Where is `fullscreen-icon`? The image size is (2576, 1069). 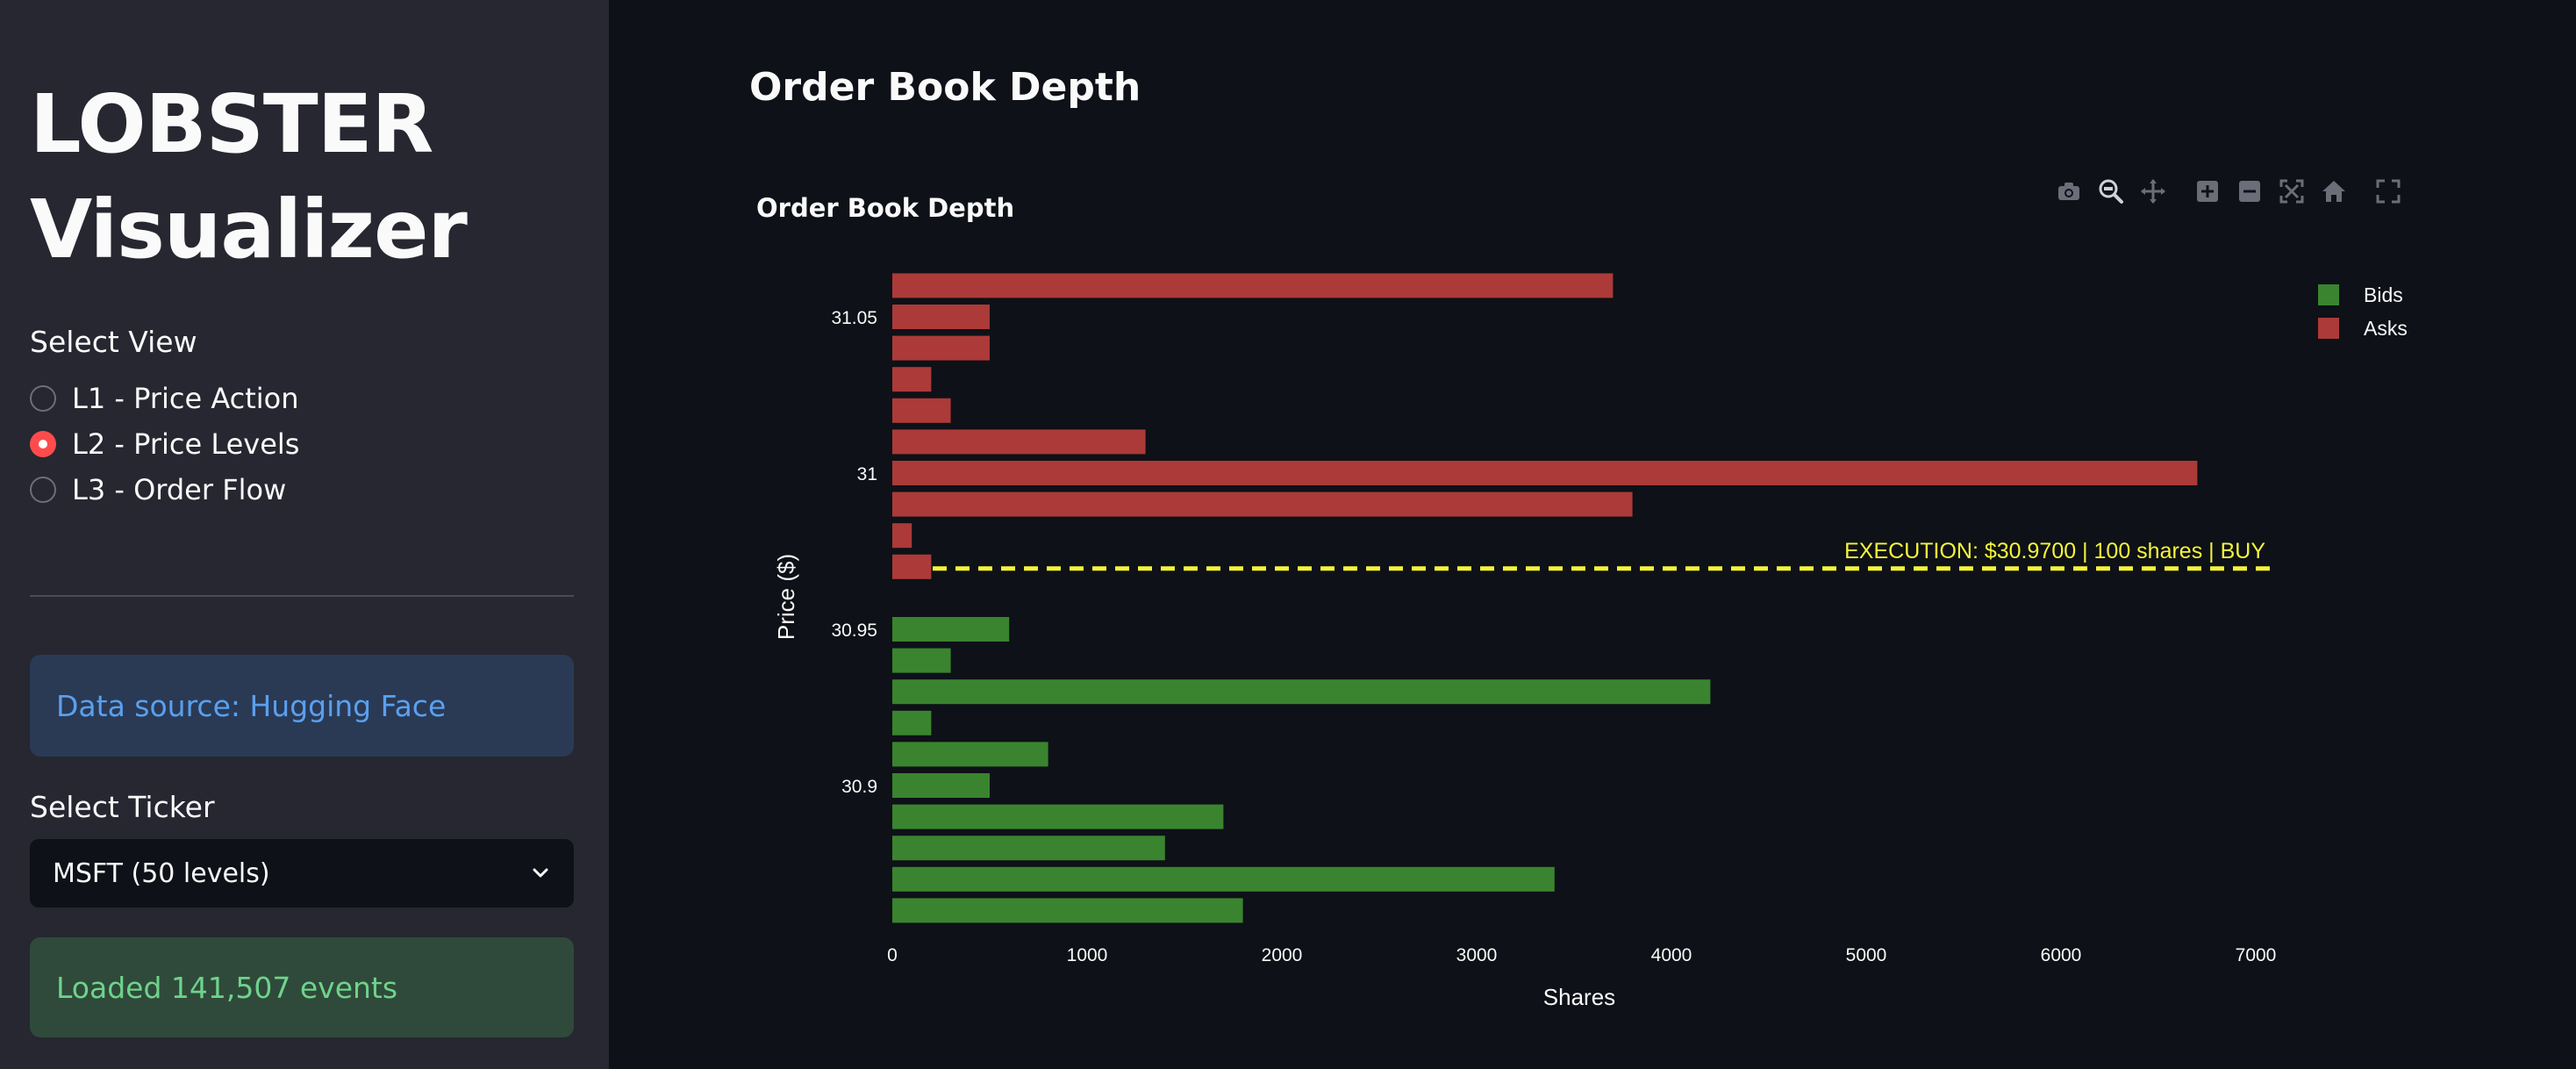
fullscreen-icon is located at coordinates (2388, 191).